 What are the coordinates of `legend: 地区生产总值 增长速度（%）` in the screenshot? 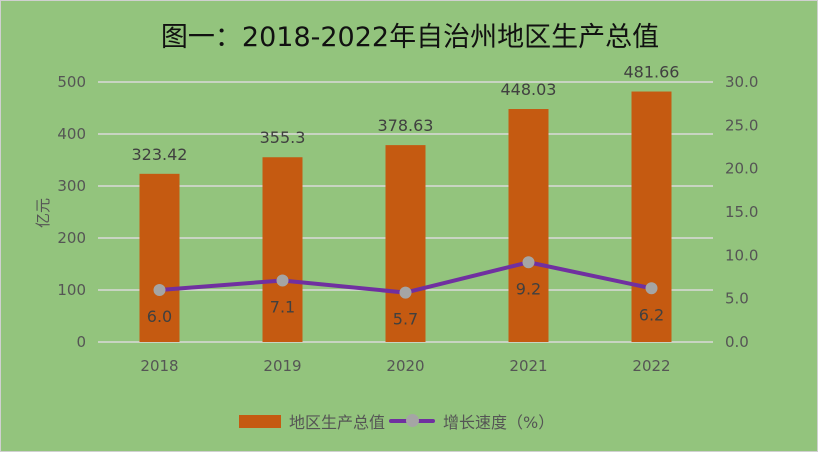 It's located at (396, 421).